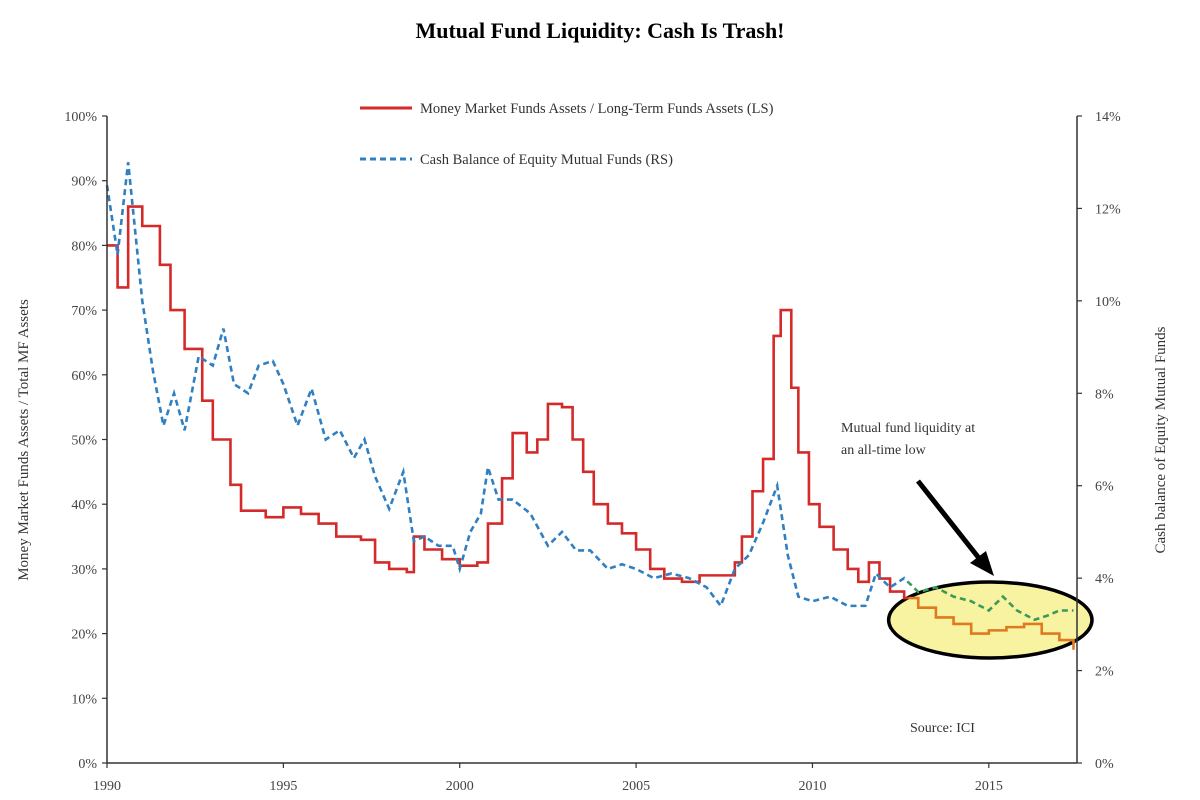 The height and width of the screenshot is (800, 1200). I want to click on left-tick-label: 0%, so click(87, 764).